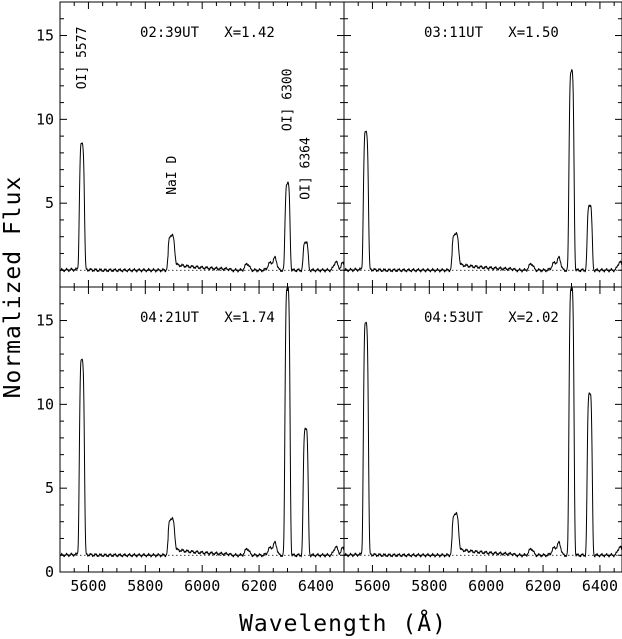 The height and width of the screenshot is (639, 622). What do you see at coordinates (207, 33) in the screenshot?
I see `panel-label: 02:39UT X=1.42` at bounding box center [207, 33].